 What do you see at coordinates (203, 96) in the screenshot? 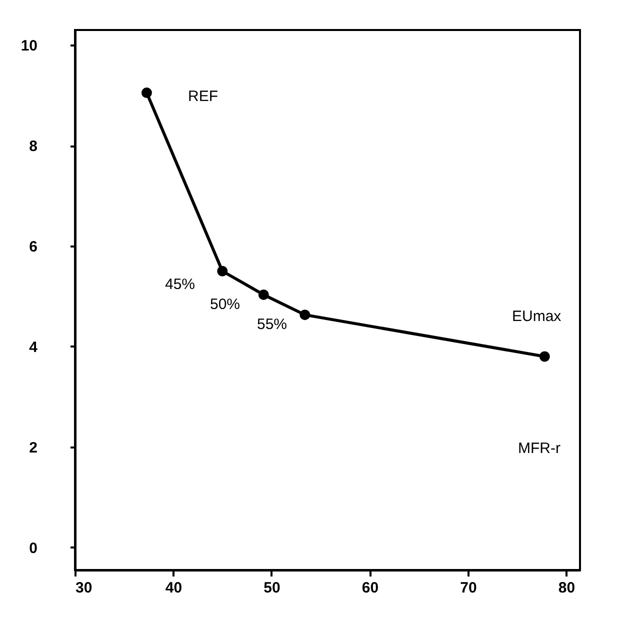
I see `annotation: REF` at bounding box center [203, 96].